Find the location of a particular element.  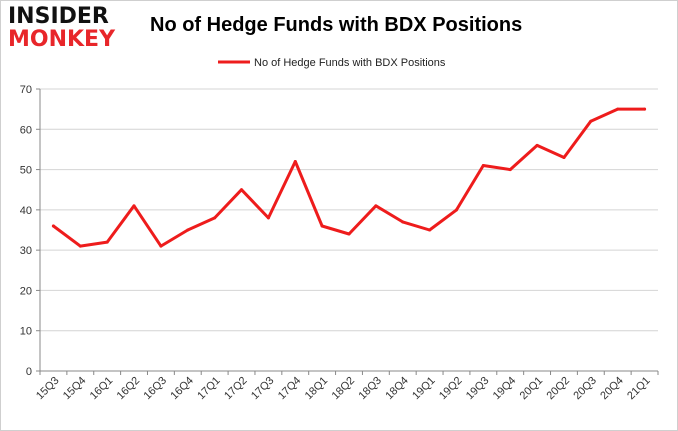

y-tick-label: 10 is located at coordinates (26, 332).